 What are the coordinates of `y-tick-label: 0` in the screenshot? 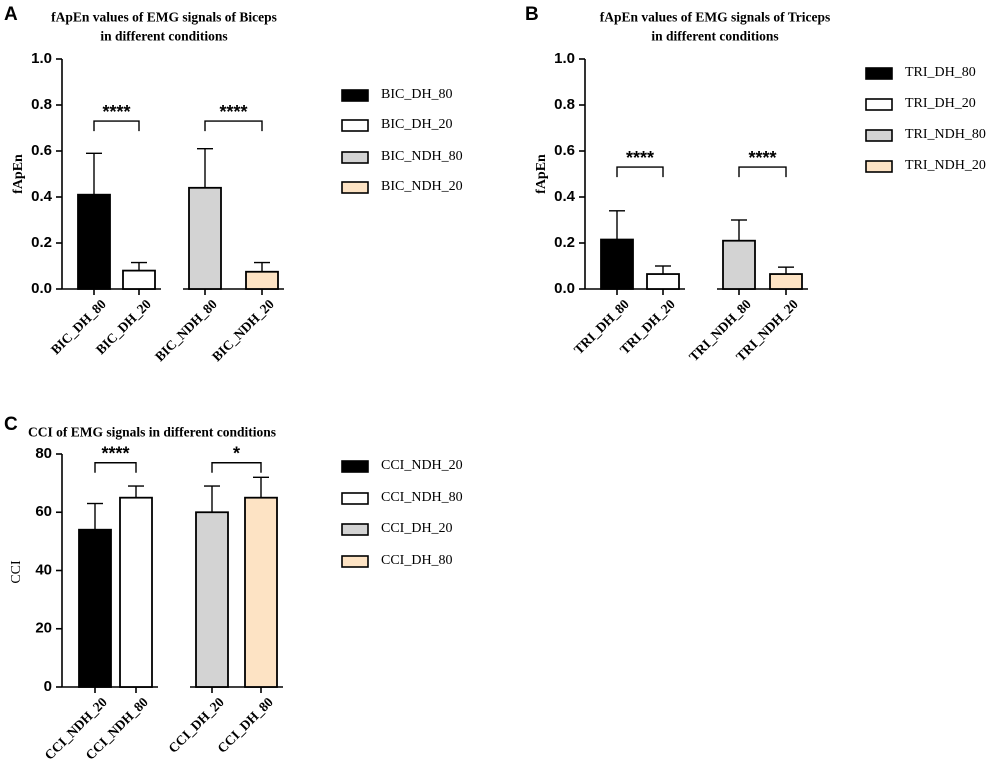 It's located at (48, 686).